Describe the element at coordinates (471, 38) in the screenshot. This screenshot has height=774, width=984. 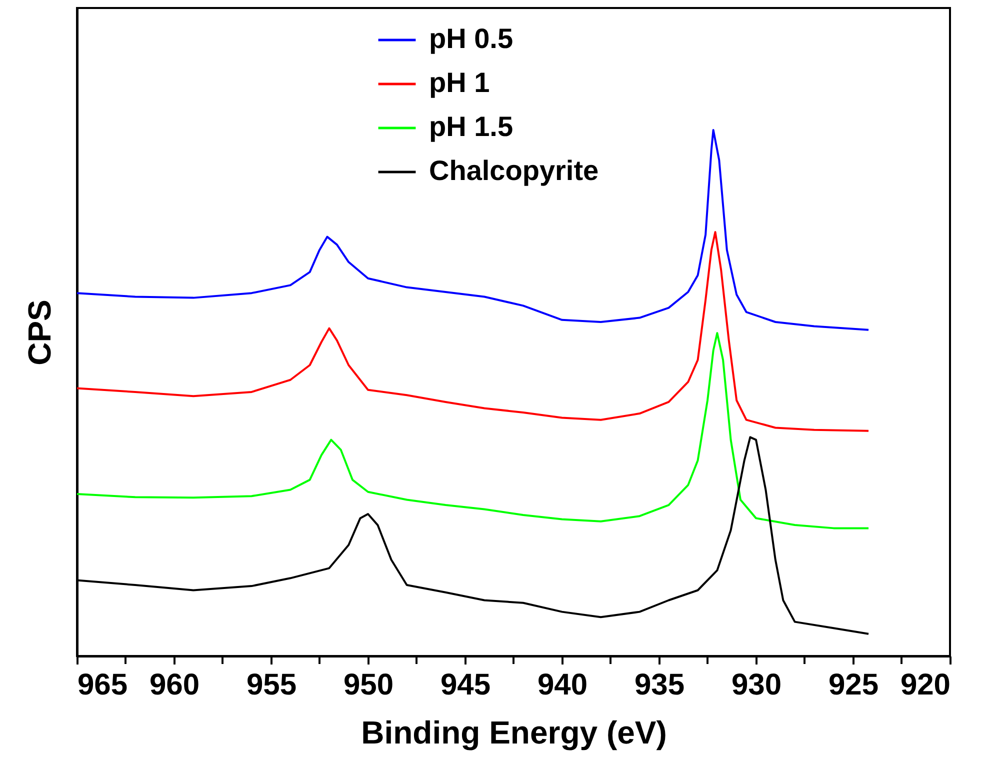
I see `legend-label: pH 0.5` at that location.